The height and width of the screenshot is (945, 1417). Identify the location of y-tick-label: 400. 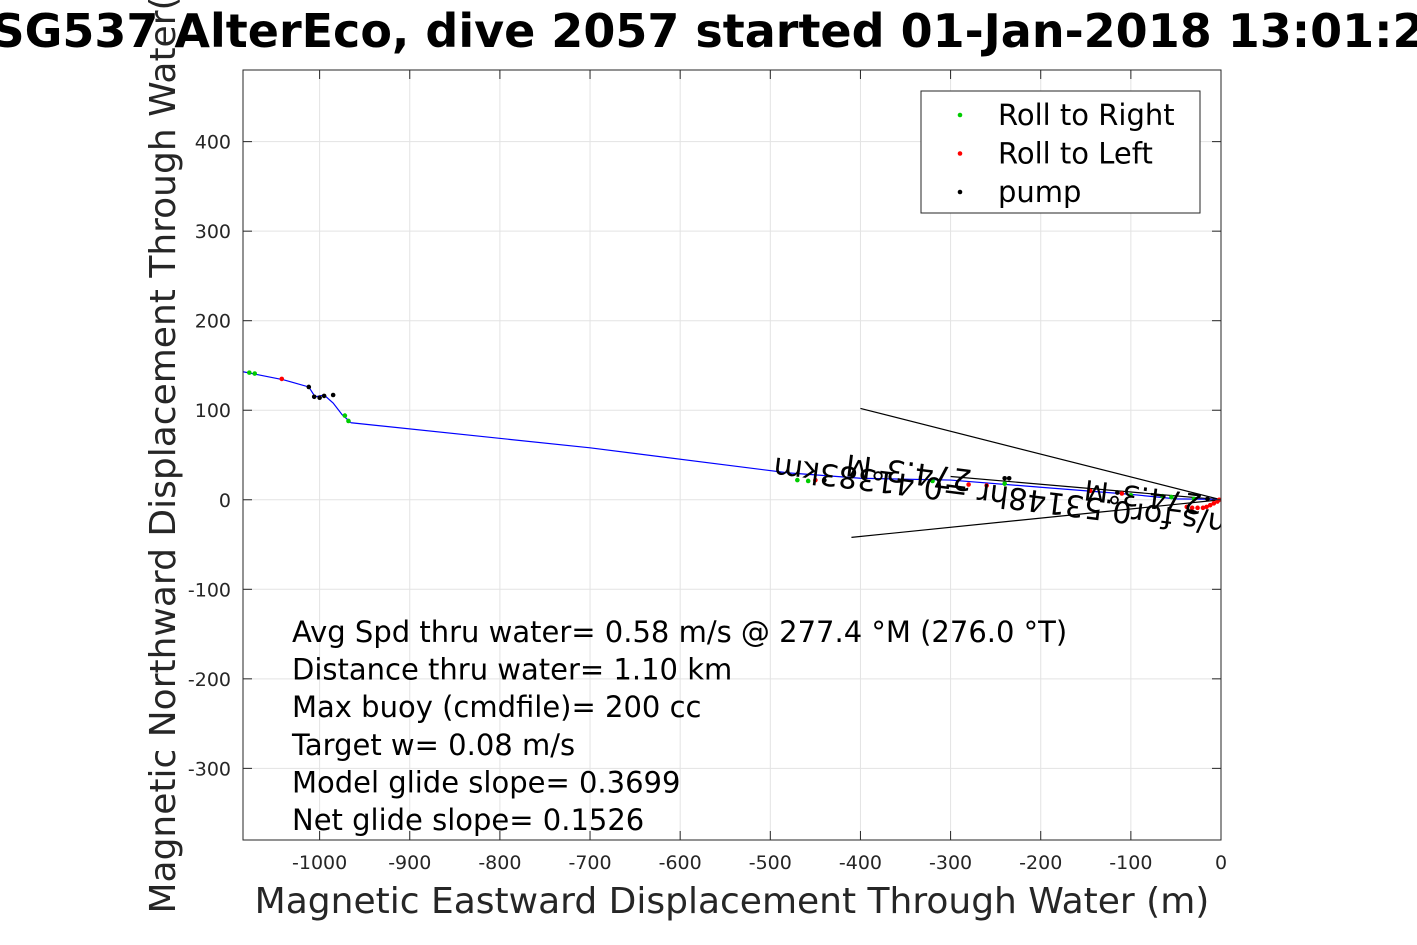
(213, 143).